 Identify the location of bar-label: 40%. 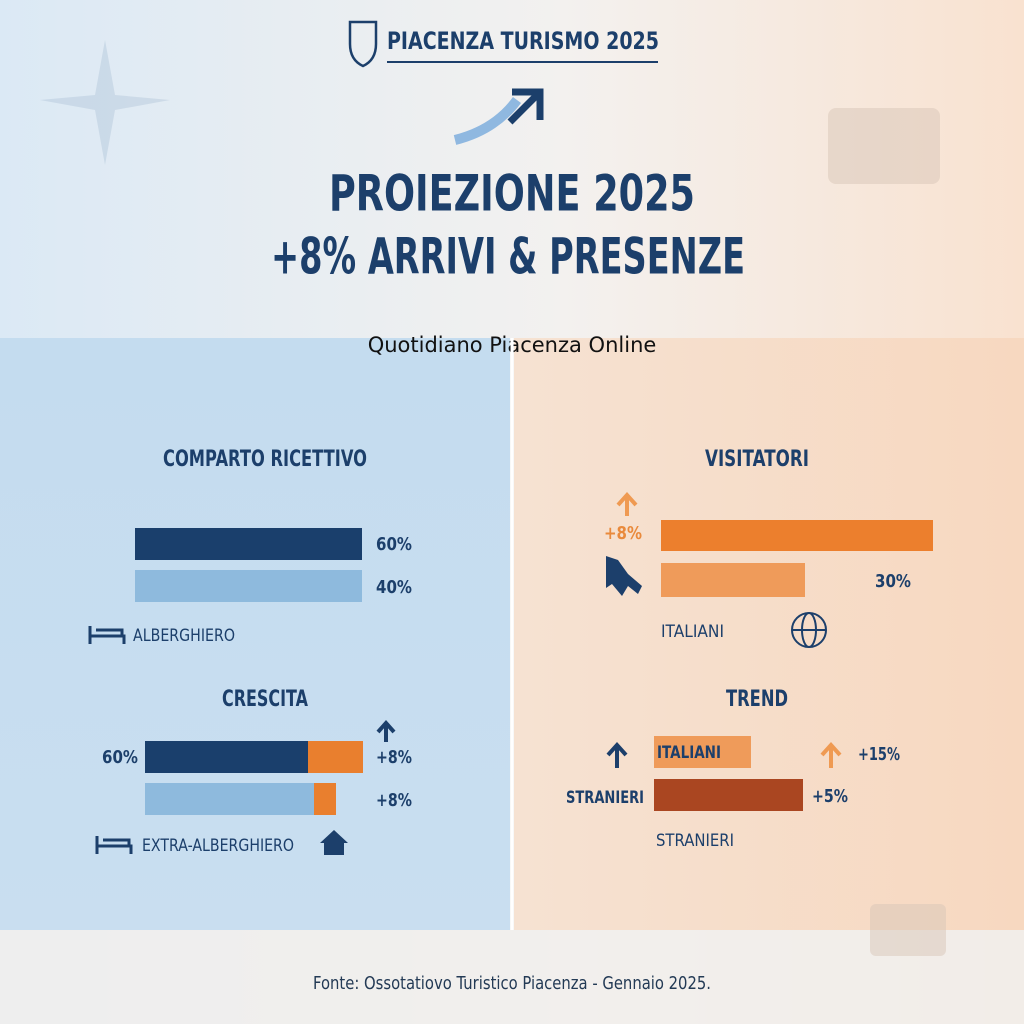
(394, 587).